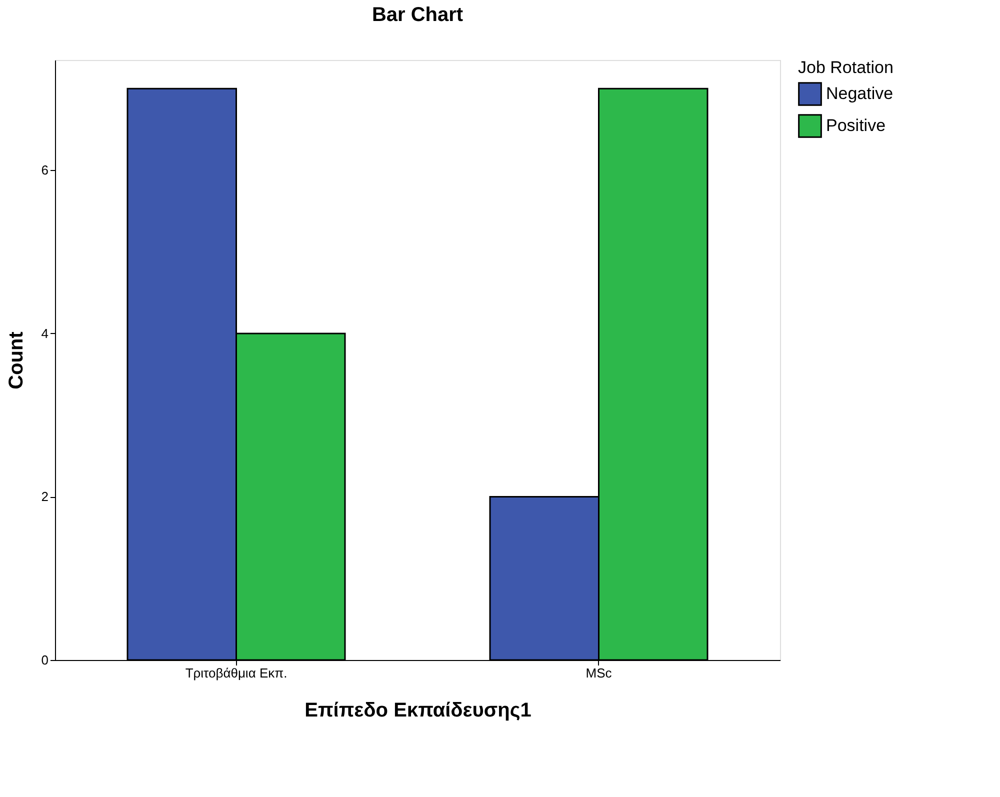 The width and height of the screenshot is (1000, 797). What do you see at coordinates (16, 360) in the screenshot?
I see `y-axis-title: Count` at bounding box center [16, 360].